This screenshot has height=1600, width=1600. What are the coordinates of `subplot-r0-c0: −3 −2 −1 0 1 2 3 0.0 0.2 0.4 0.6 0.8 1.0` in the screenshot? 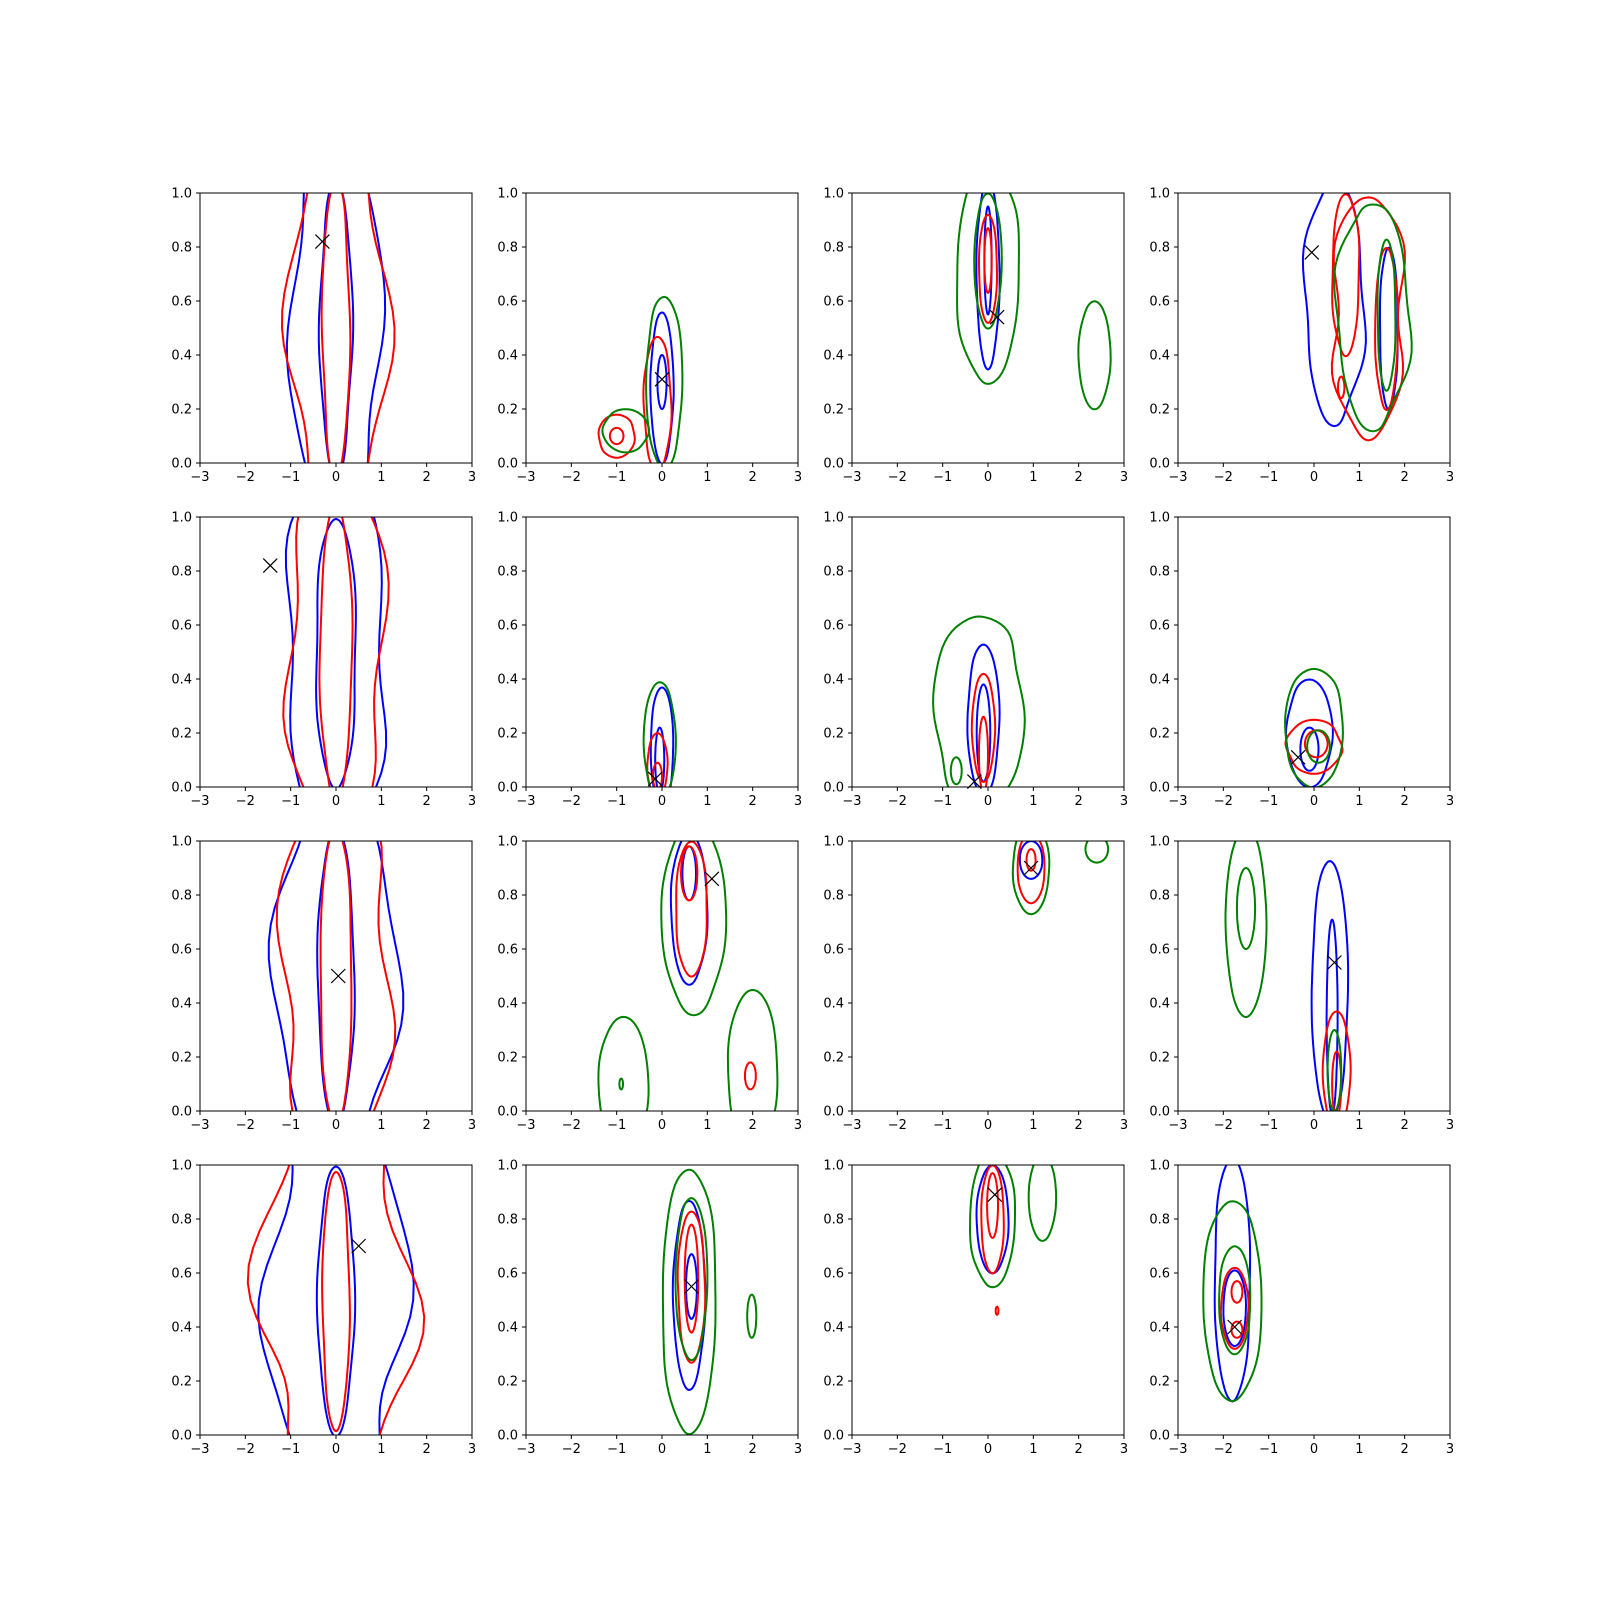 It's located at (323, 336).